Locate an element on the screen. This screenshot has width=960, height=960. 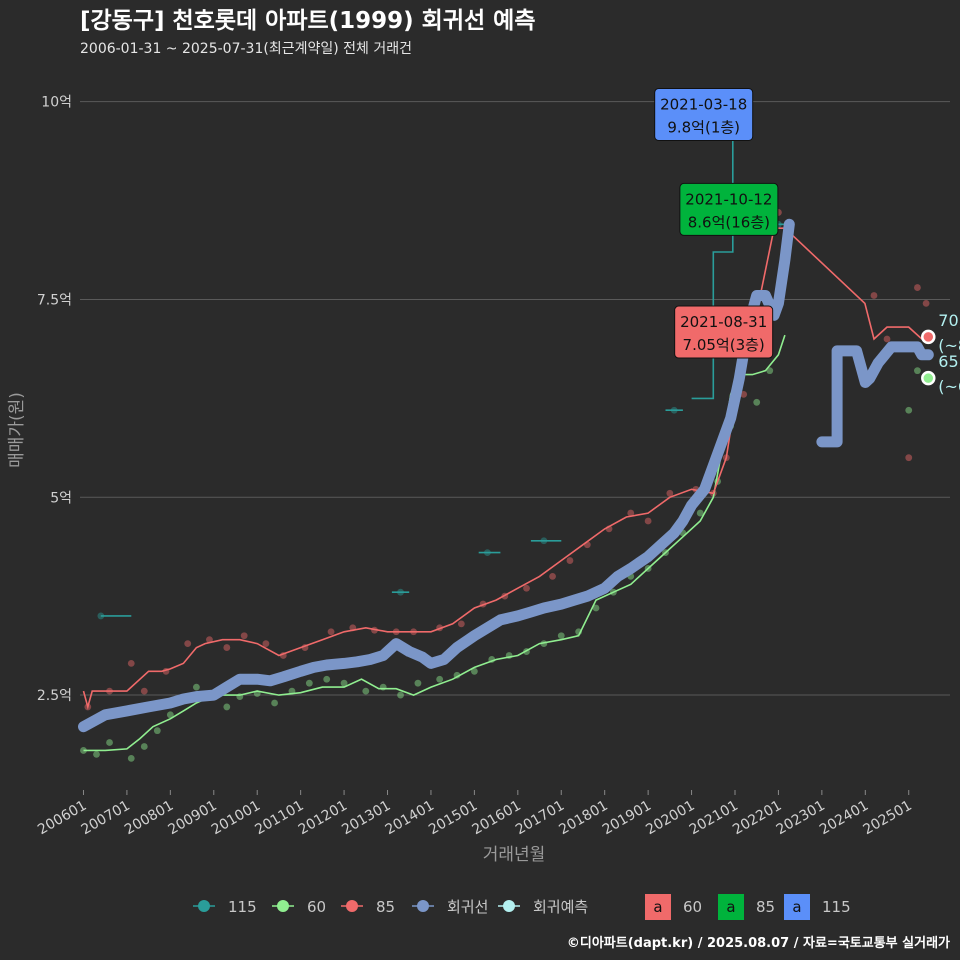
legend-label: 회귀선 is located at coordinates (467, 907).